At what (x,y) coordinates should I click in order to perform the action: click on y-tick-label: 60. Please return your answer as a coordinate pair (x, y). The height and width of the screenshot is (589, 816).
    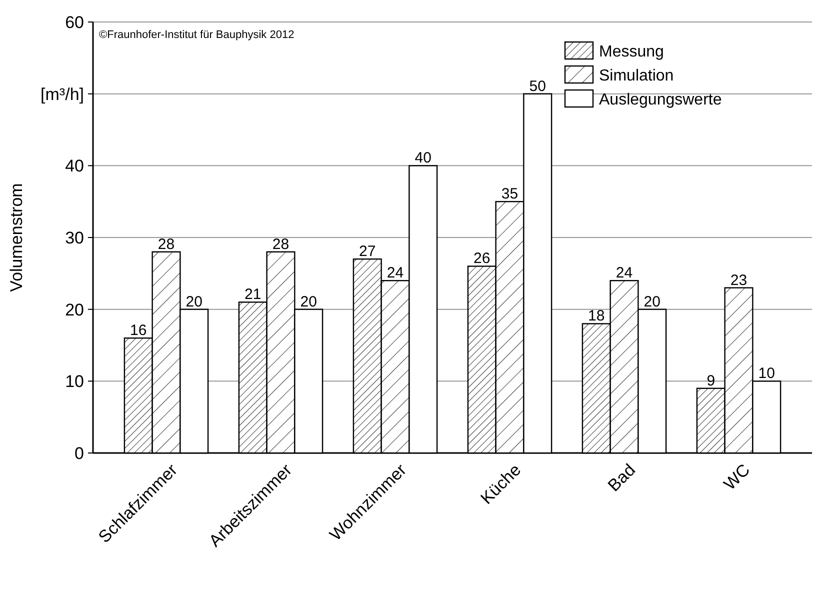
    Looking at the image, I should click on (74, 22).